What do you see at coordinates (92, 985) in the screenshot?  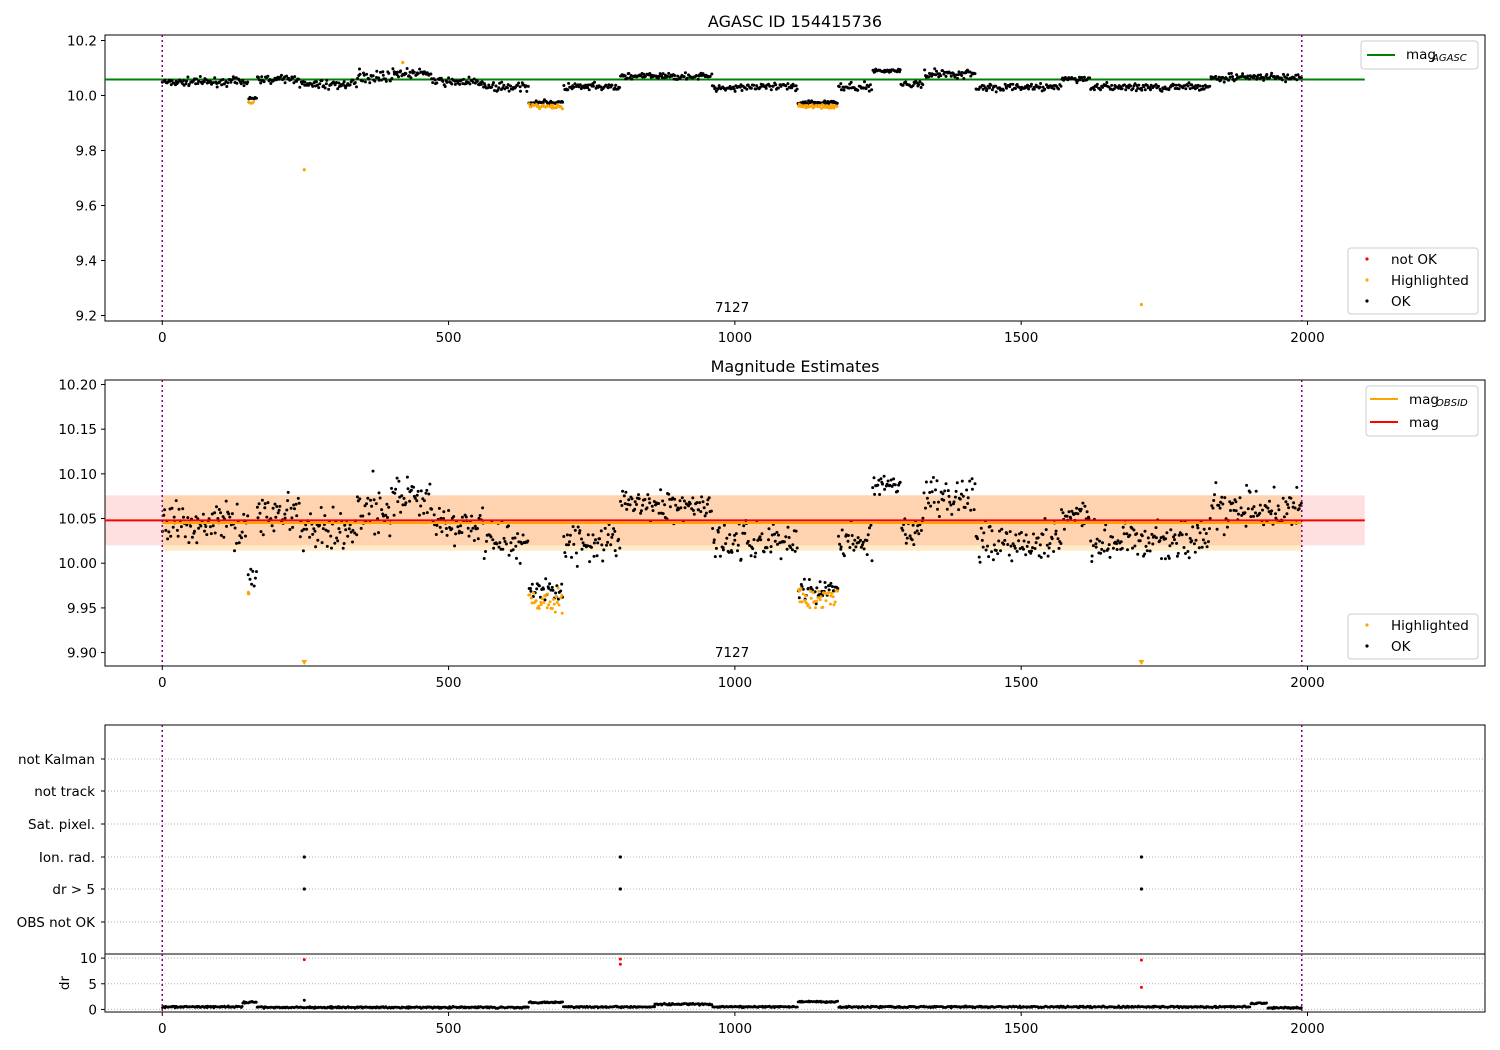 I see `p4-ytick-label-1: 5` at bounding box center [92, 985].